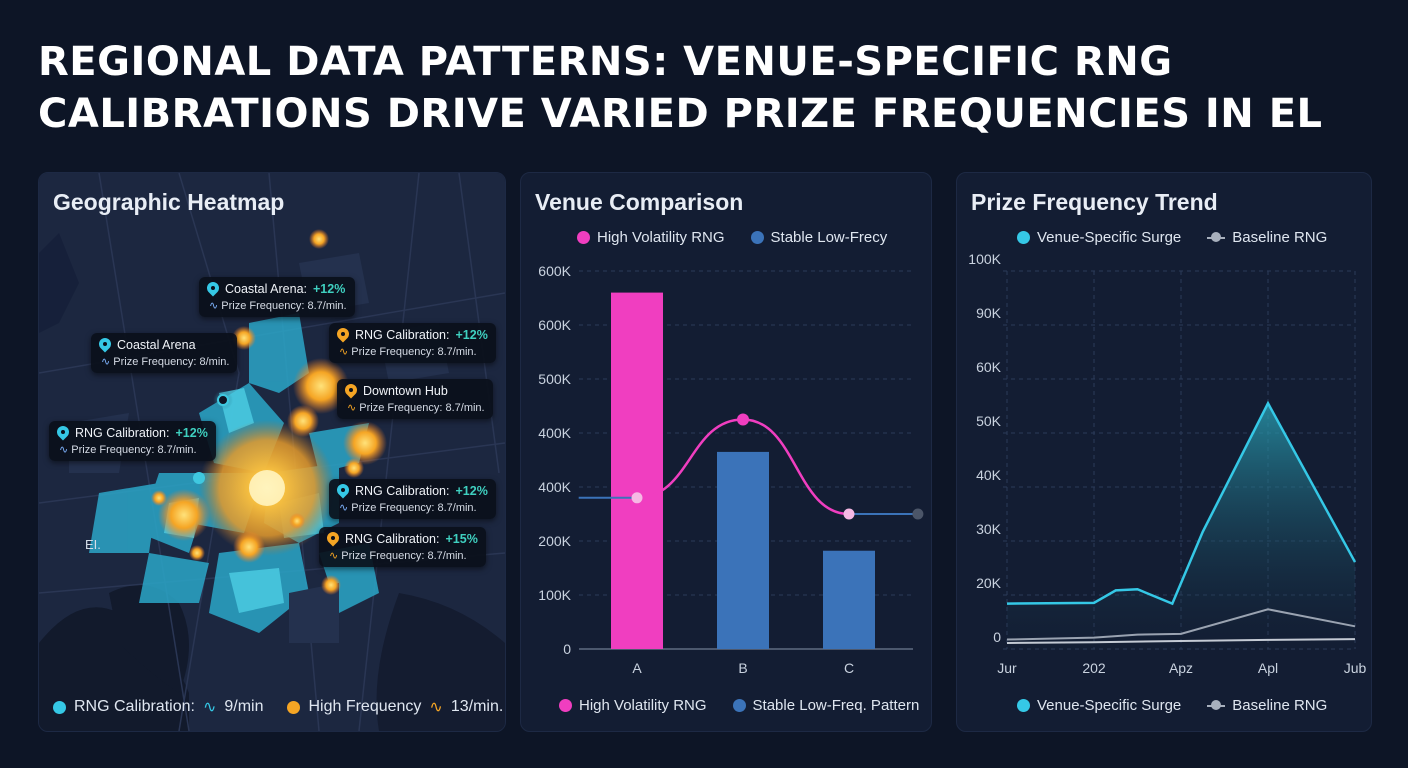 The width and height of the screenshot is (1408, 768). I want to click on map-region-label: EI., so click(93, 544).